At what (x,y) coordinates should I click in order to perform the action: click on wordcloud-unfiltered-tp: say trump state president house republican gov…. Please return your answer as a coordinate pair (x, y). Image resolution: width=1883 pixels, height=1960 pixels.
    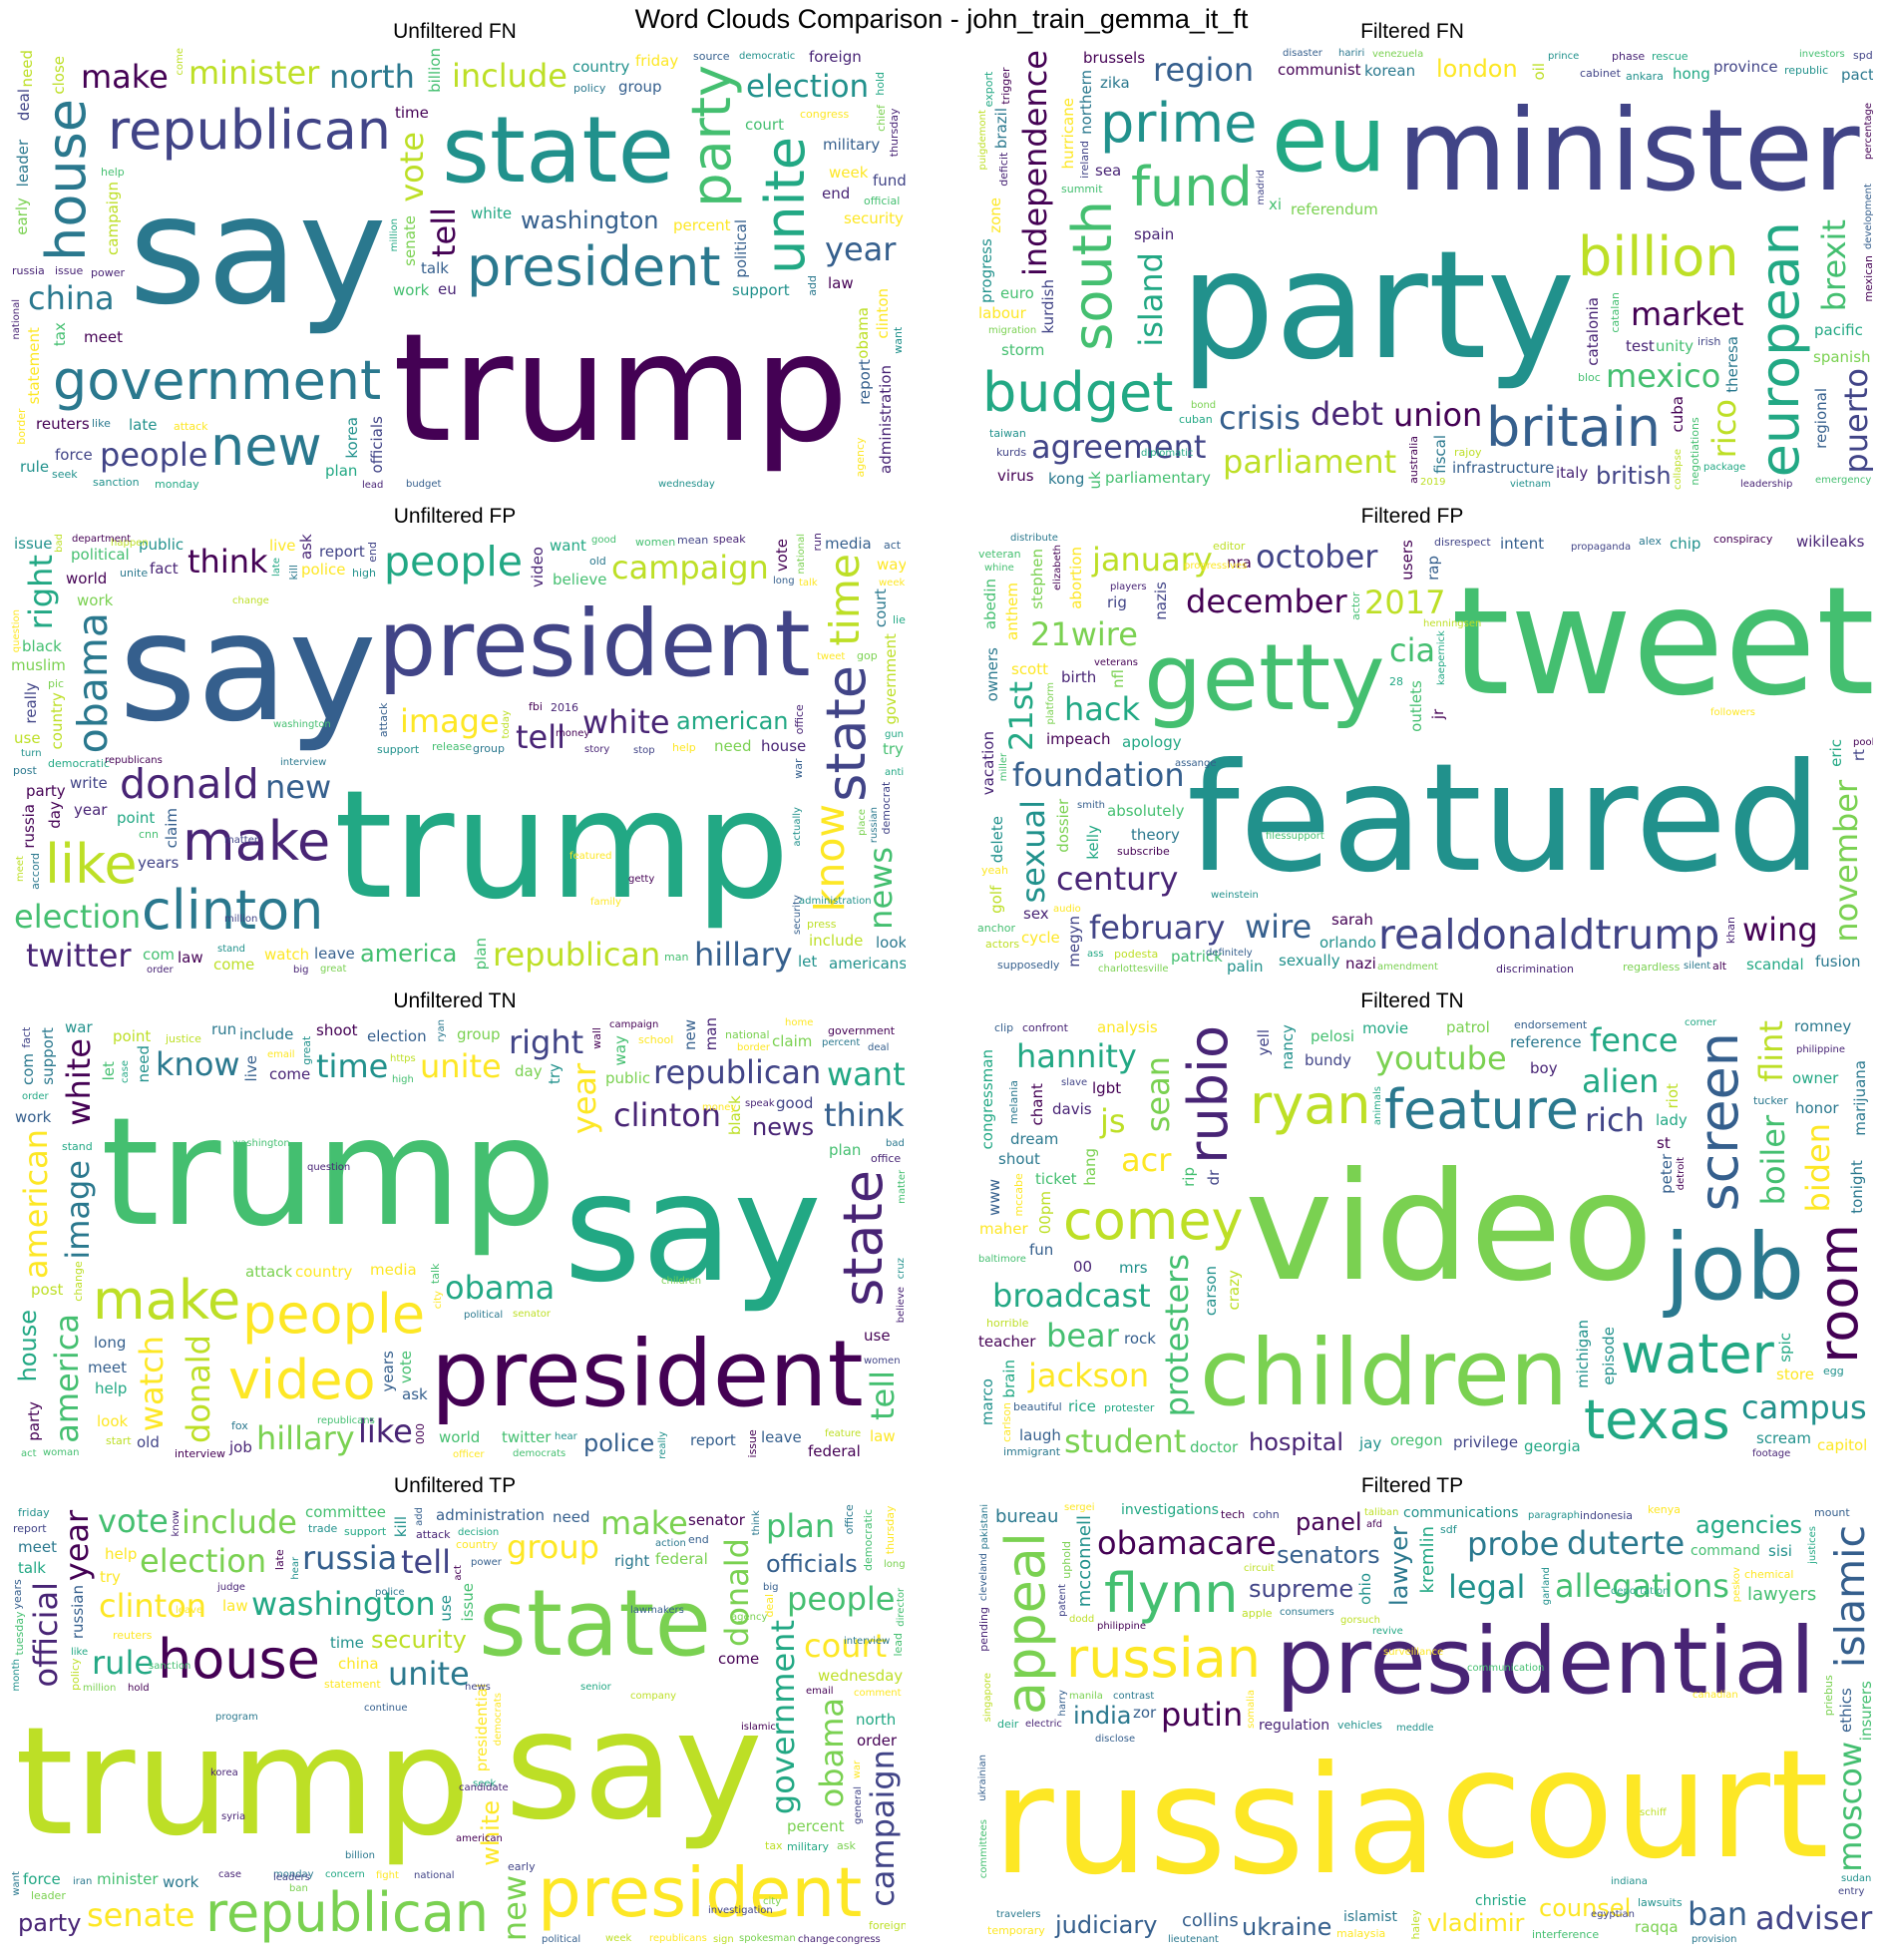
    Looking at the image, I should click on (458, 1724).